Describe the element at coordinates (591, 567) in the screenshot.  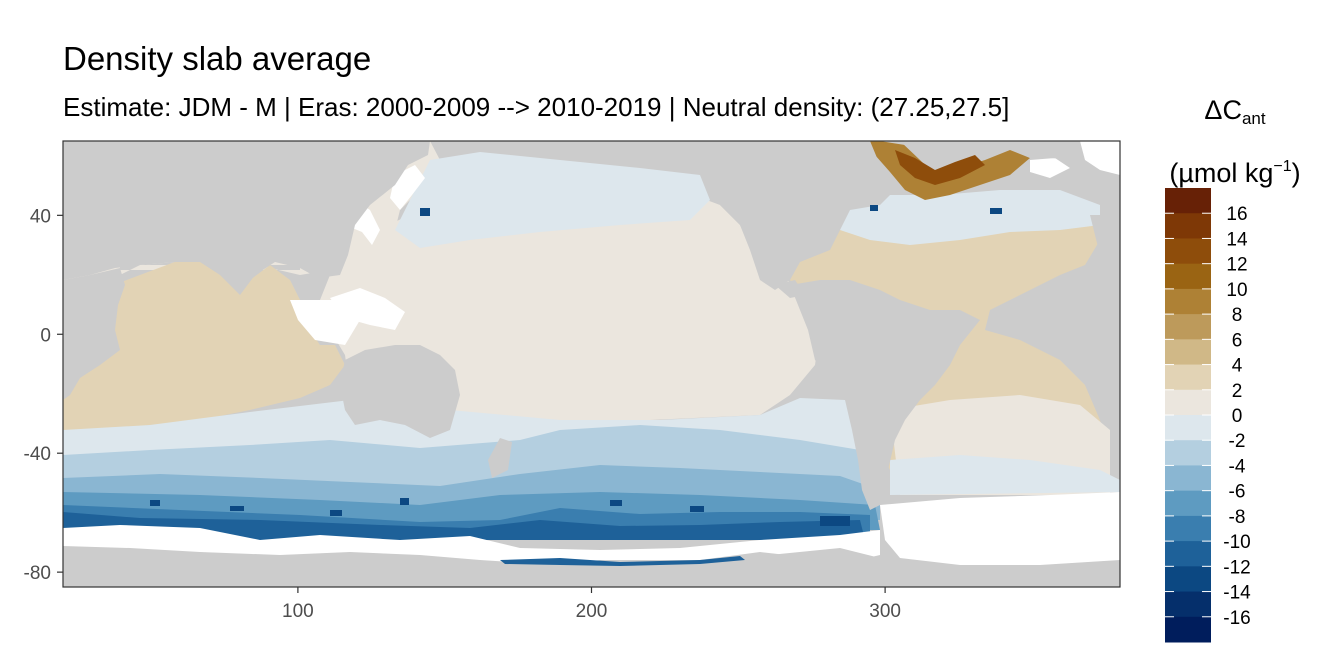
I see `antarctica-land` at that location.